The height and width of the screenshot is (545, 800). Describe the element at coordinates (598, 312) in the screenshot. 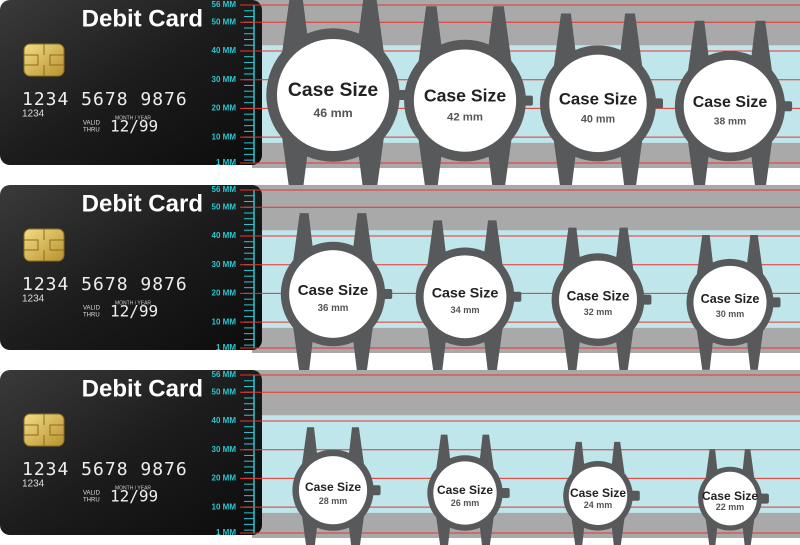

I see `case-size-value: 32 mm` at that location.